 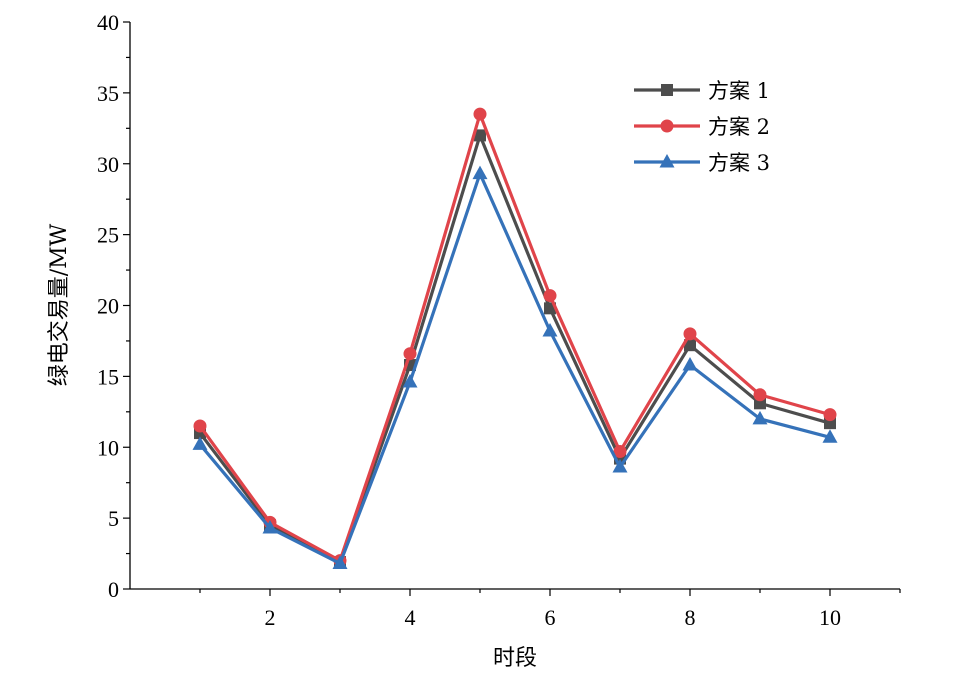 What do you see at coordinates (410, 617) in the screenshot?
I see `x-tick-label: 4` at bounding box center [410, 617].